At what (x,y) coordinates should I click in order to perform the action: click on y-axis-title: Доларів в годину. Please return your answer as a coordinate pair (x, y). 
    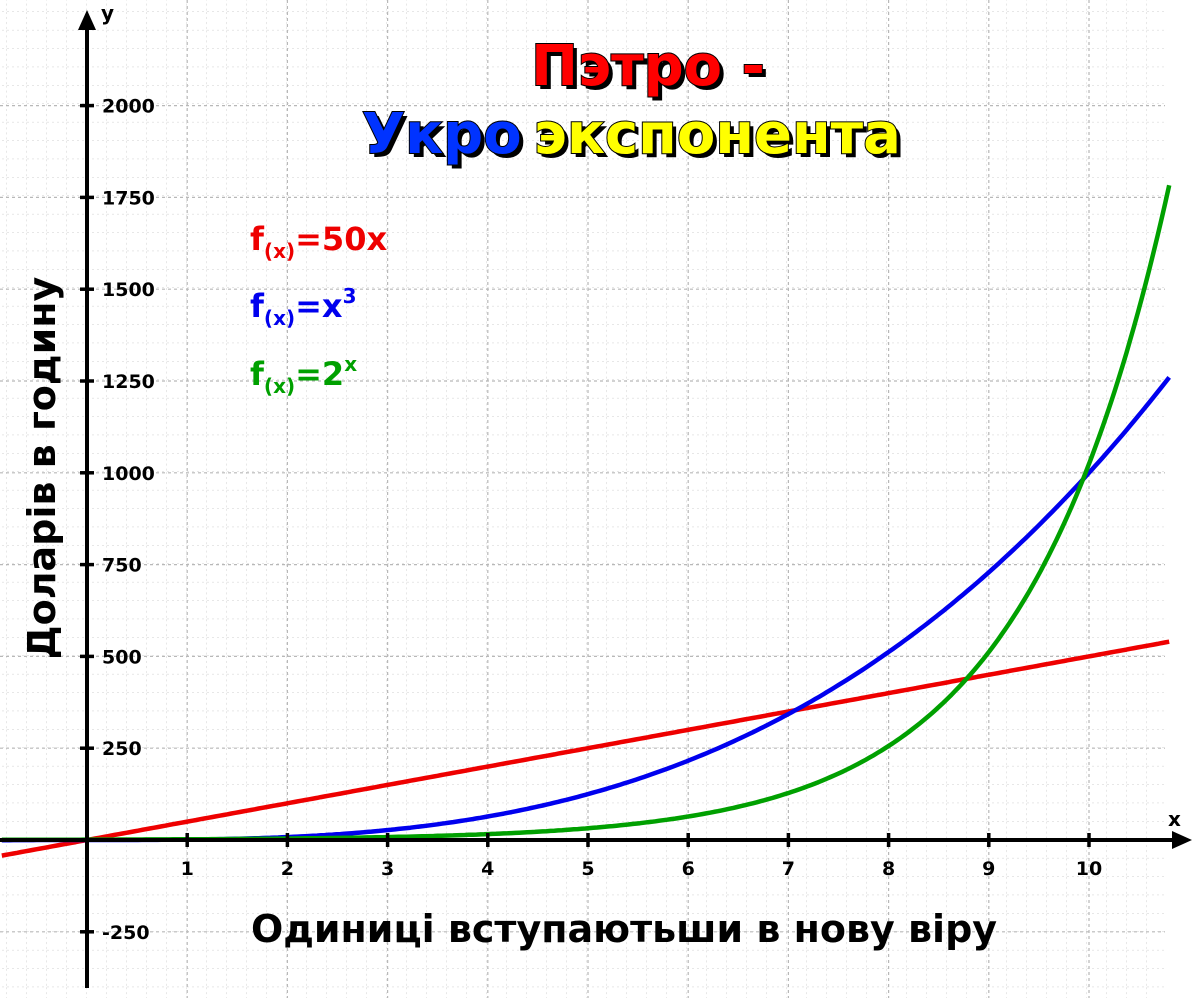
    Looking at the image, I should click on (42, 468).